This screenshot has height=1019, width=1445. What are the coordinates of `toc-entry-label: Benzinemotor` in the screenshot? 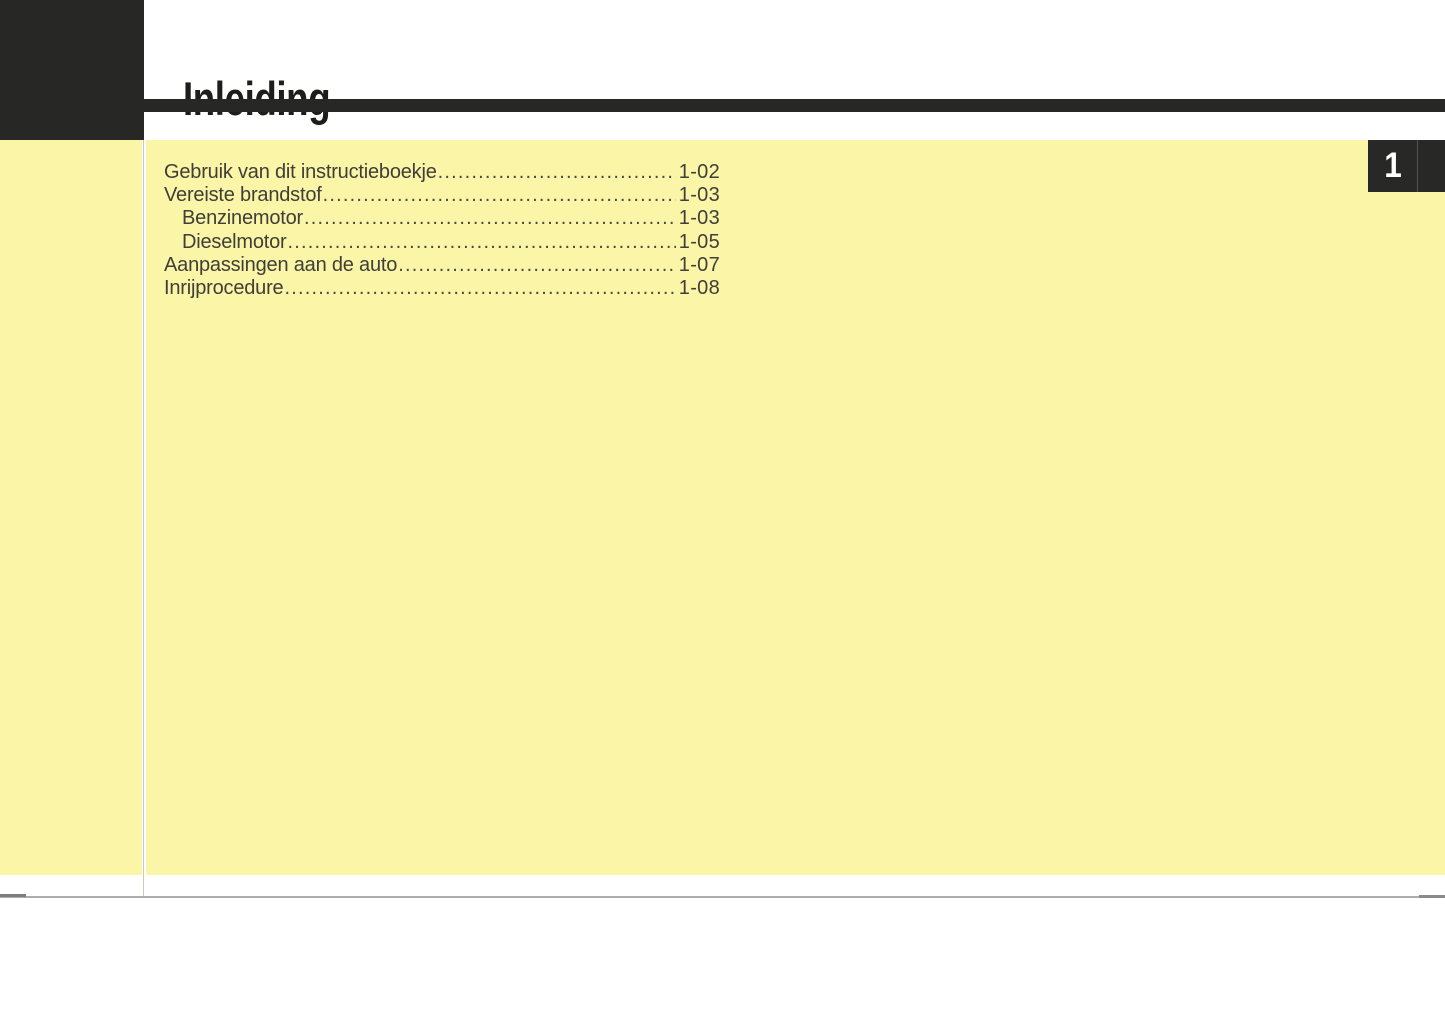 It's located at (242, 218).